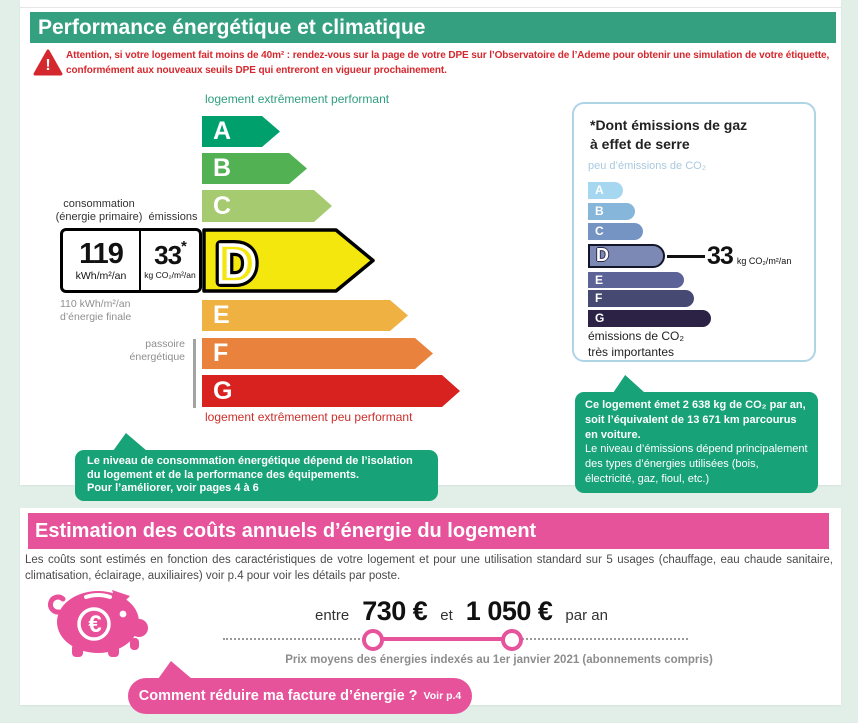 The height and width of the screenshot is (723, 858). I want to click on energy-class-d-arrow-current: D D, so click(288, 260).